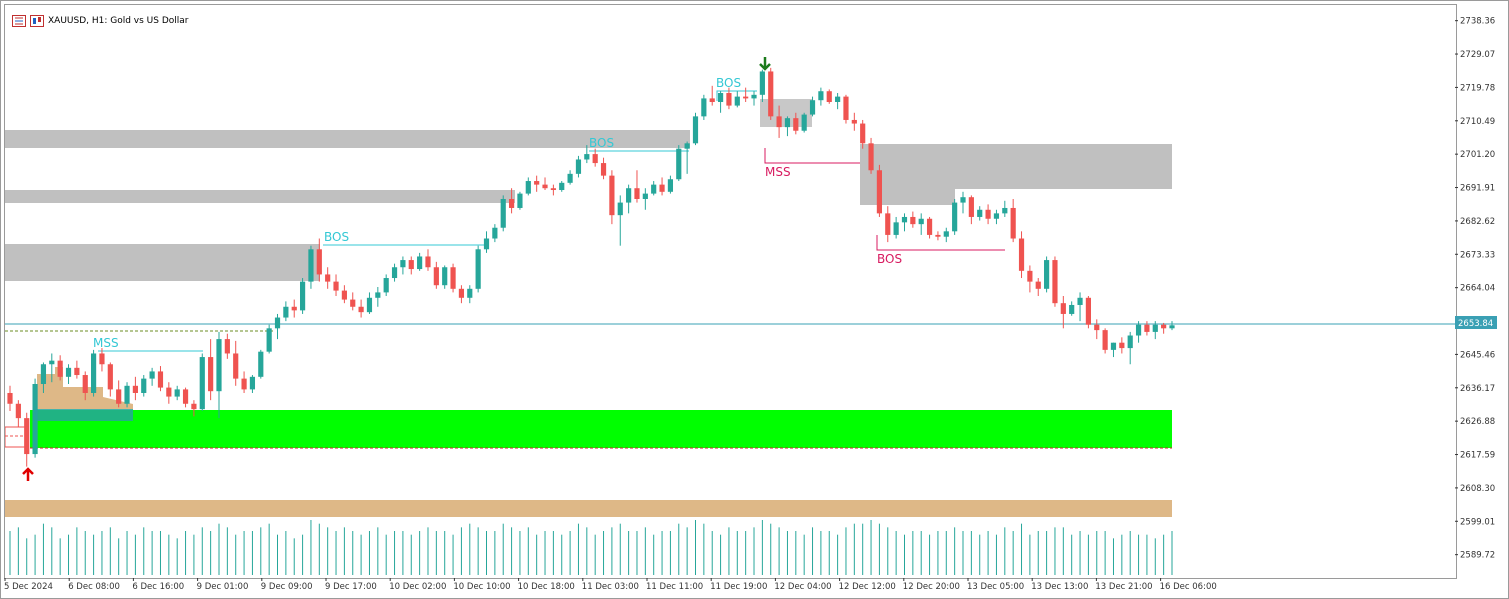  Describe the element at coordinates (118, 21) in the screenshot. I see `symbol-title: XAUUSD, H1: Gold vs US Dollar` at that location.